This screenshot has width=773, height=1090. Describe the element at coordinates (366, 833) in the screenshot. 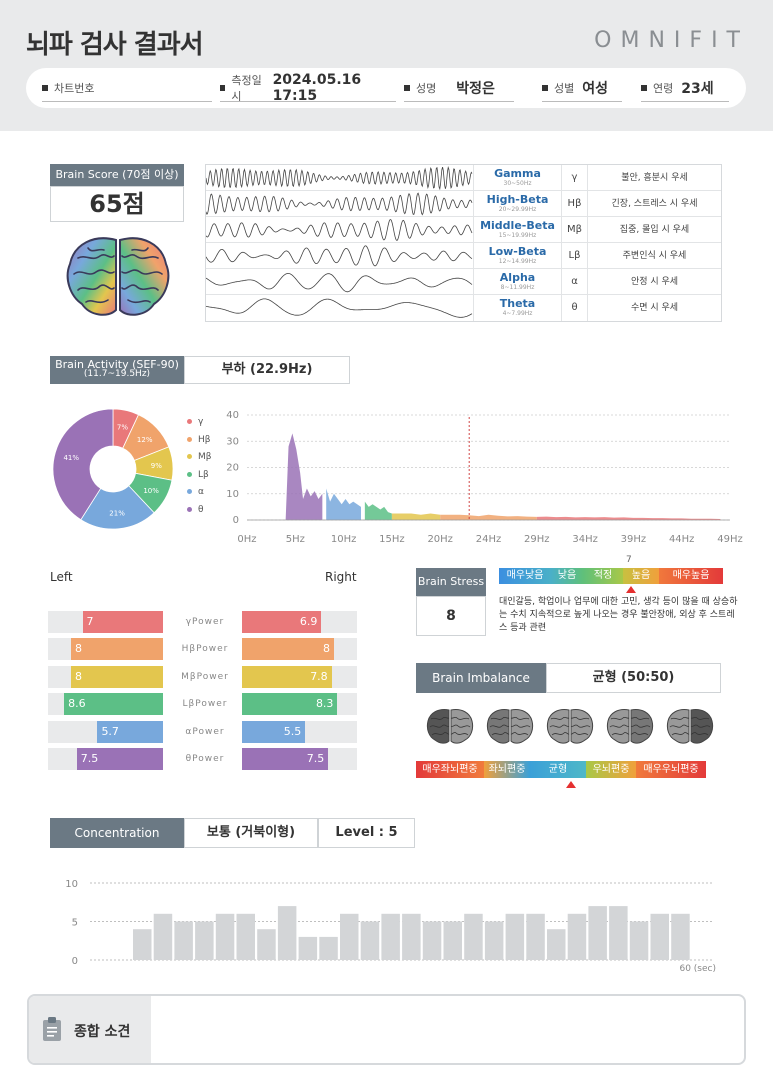

I see `concentration-level: Level : 5` at that location.